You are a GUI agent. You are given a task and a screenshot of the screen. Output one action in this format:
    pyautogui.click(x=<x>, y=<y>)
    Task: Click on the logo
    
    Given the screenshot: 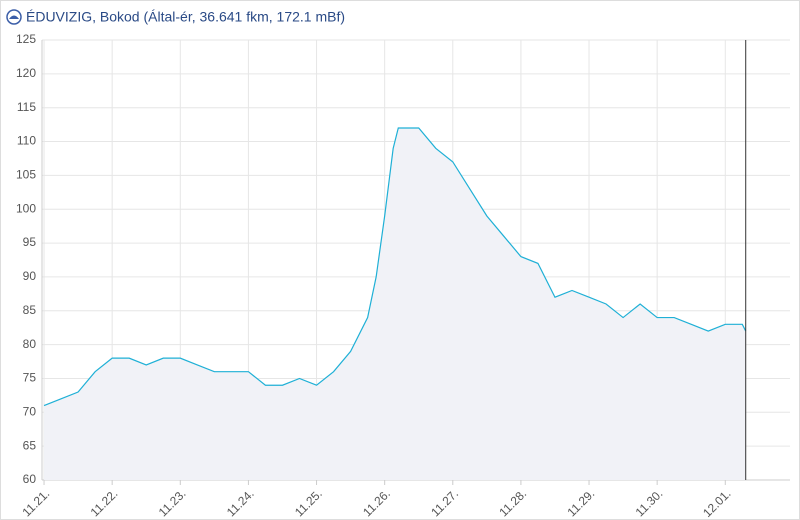 What is the action you would take?
    pyautogui.click(x=14, y=17)
    